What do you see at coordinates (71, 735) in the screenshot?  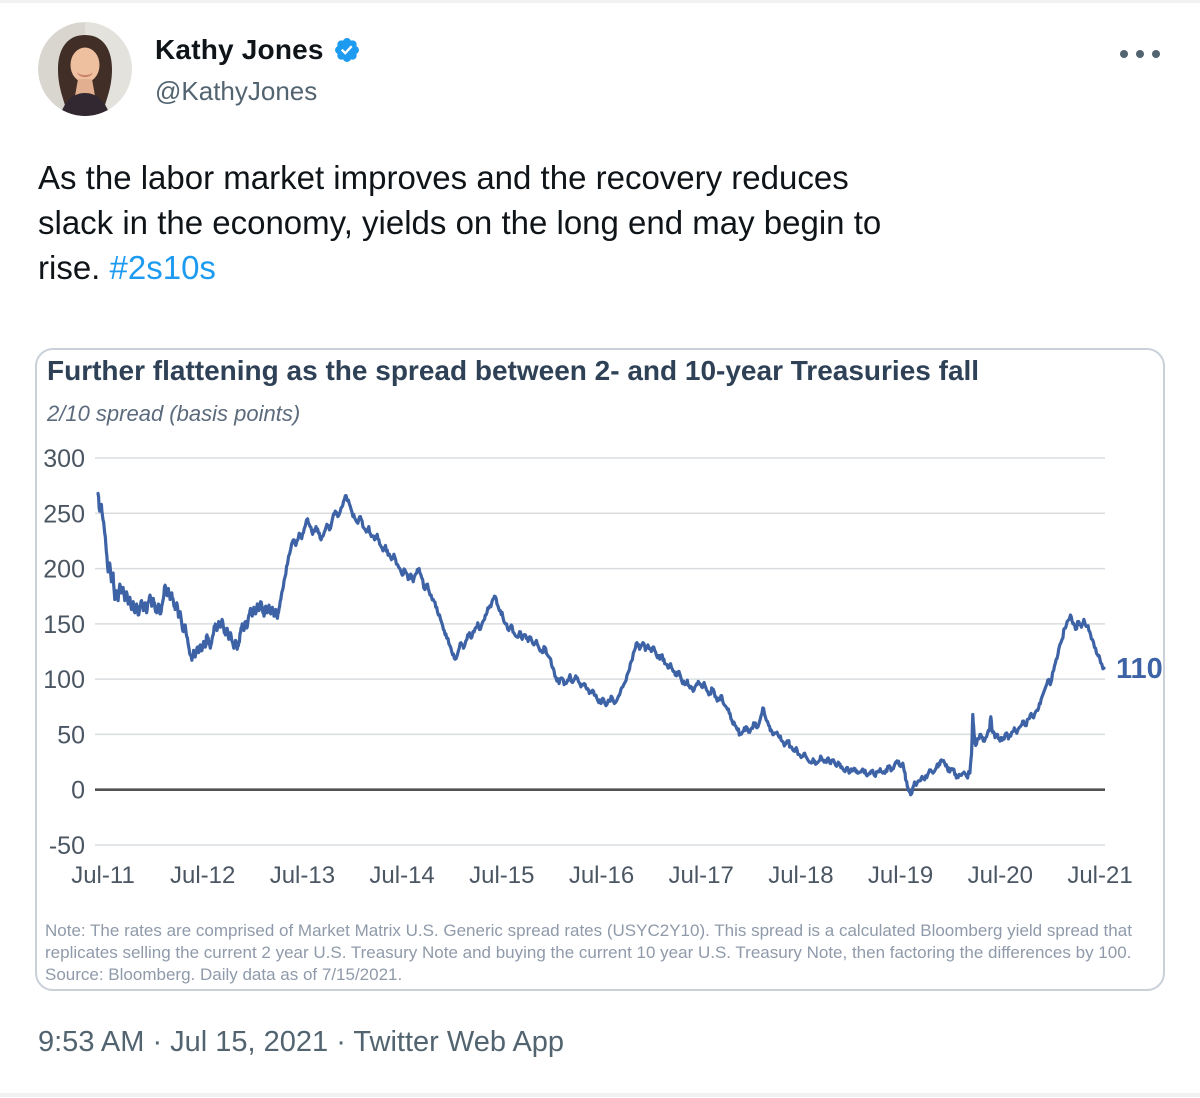 I see `y-tick-label: 50` at bounding box center [71, 735].